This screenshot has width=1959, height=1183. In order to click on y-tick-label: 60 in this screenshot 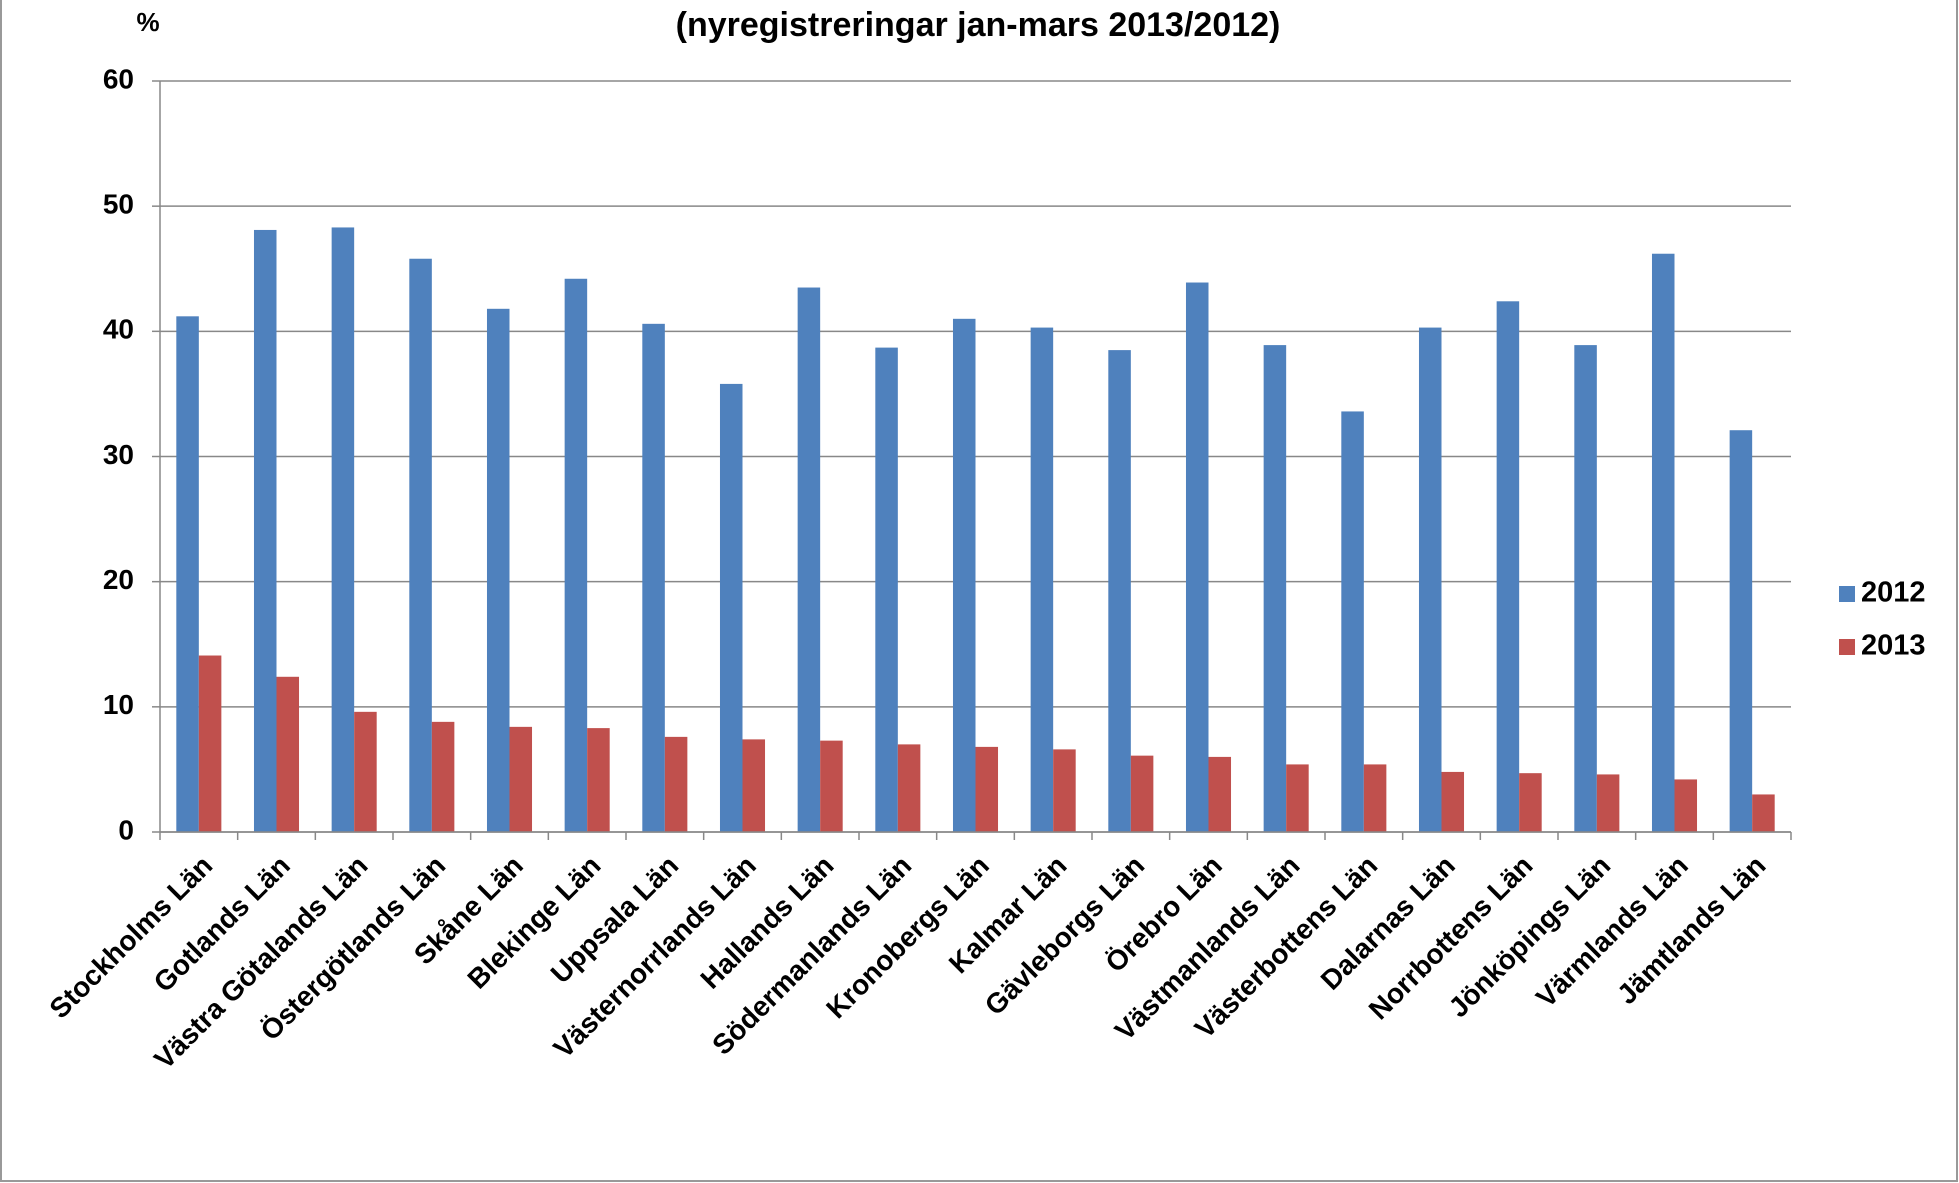, I will do `click(118, 78)`.